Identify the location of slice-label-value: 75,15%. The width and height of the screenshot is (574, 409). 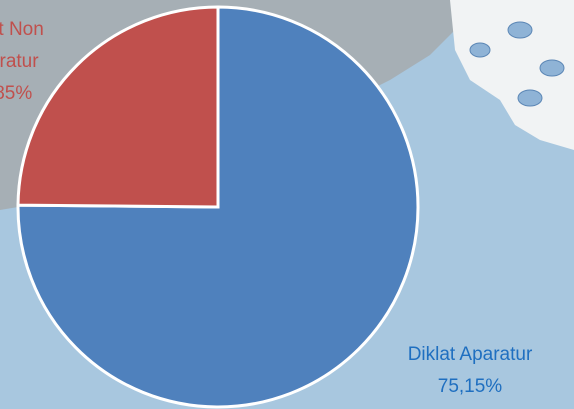
(470, 386).